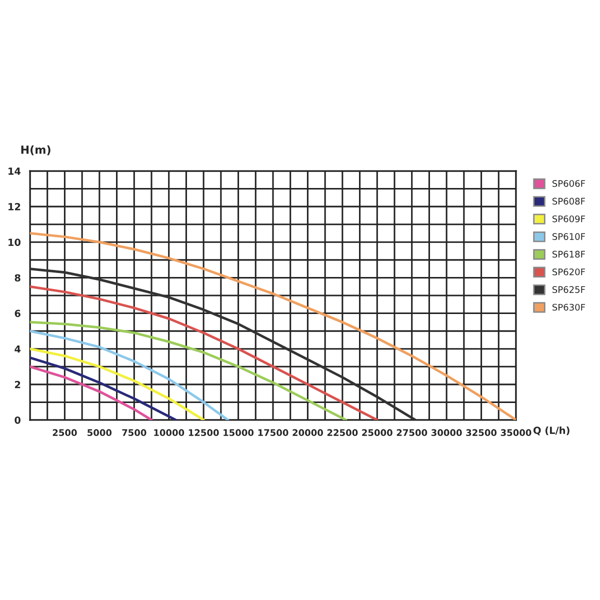 This screenshot has height=600, width=600. I want to click on x-tick-label: 25000, so click(377, 432).